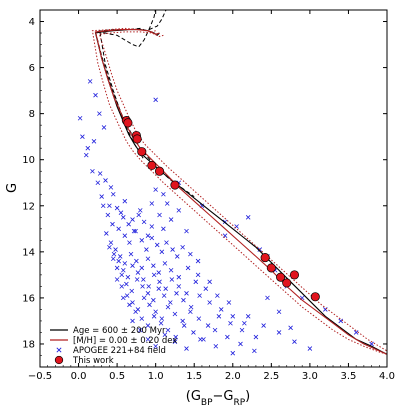 This screenshot has width=407, height=407. I want to click on y-axis-label: G, so click(12, 188).